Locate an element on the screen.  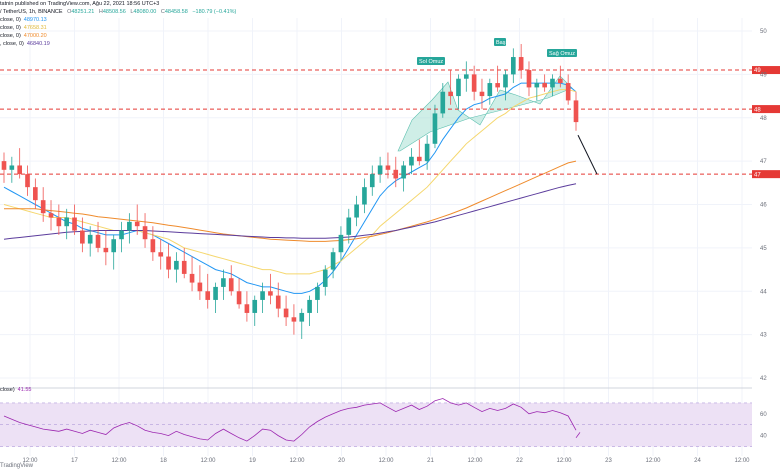
time-tick-label: 20 is located at coordinates (341, 461).